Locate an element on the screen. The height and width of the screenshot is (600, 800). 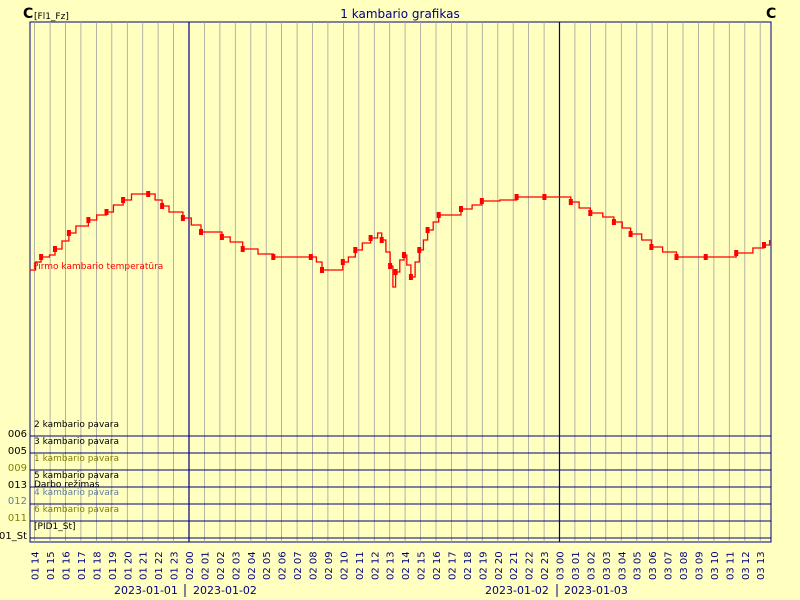
lane-number: 011 is located at coordinates (17, 518).